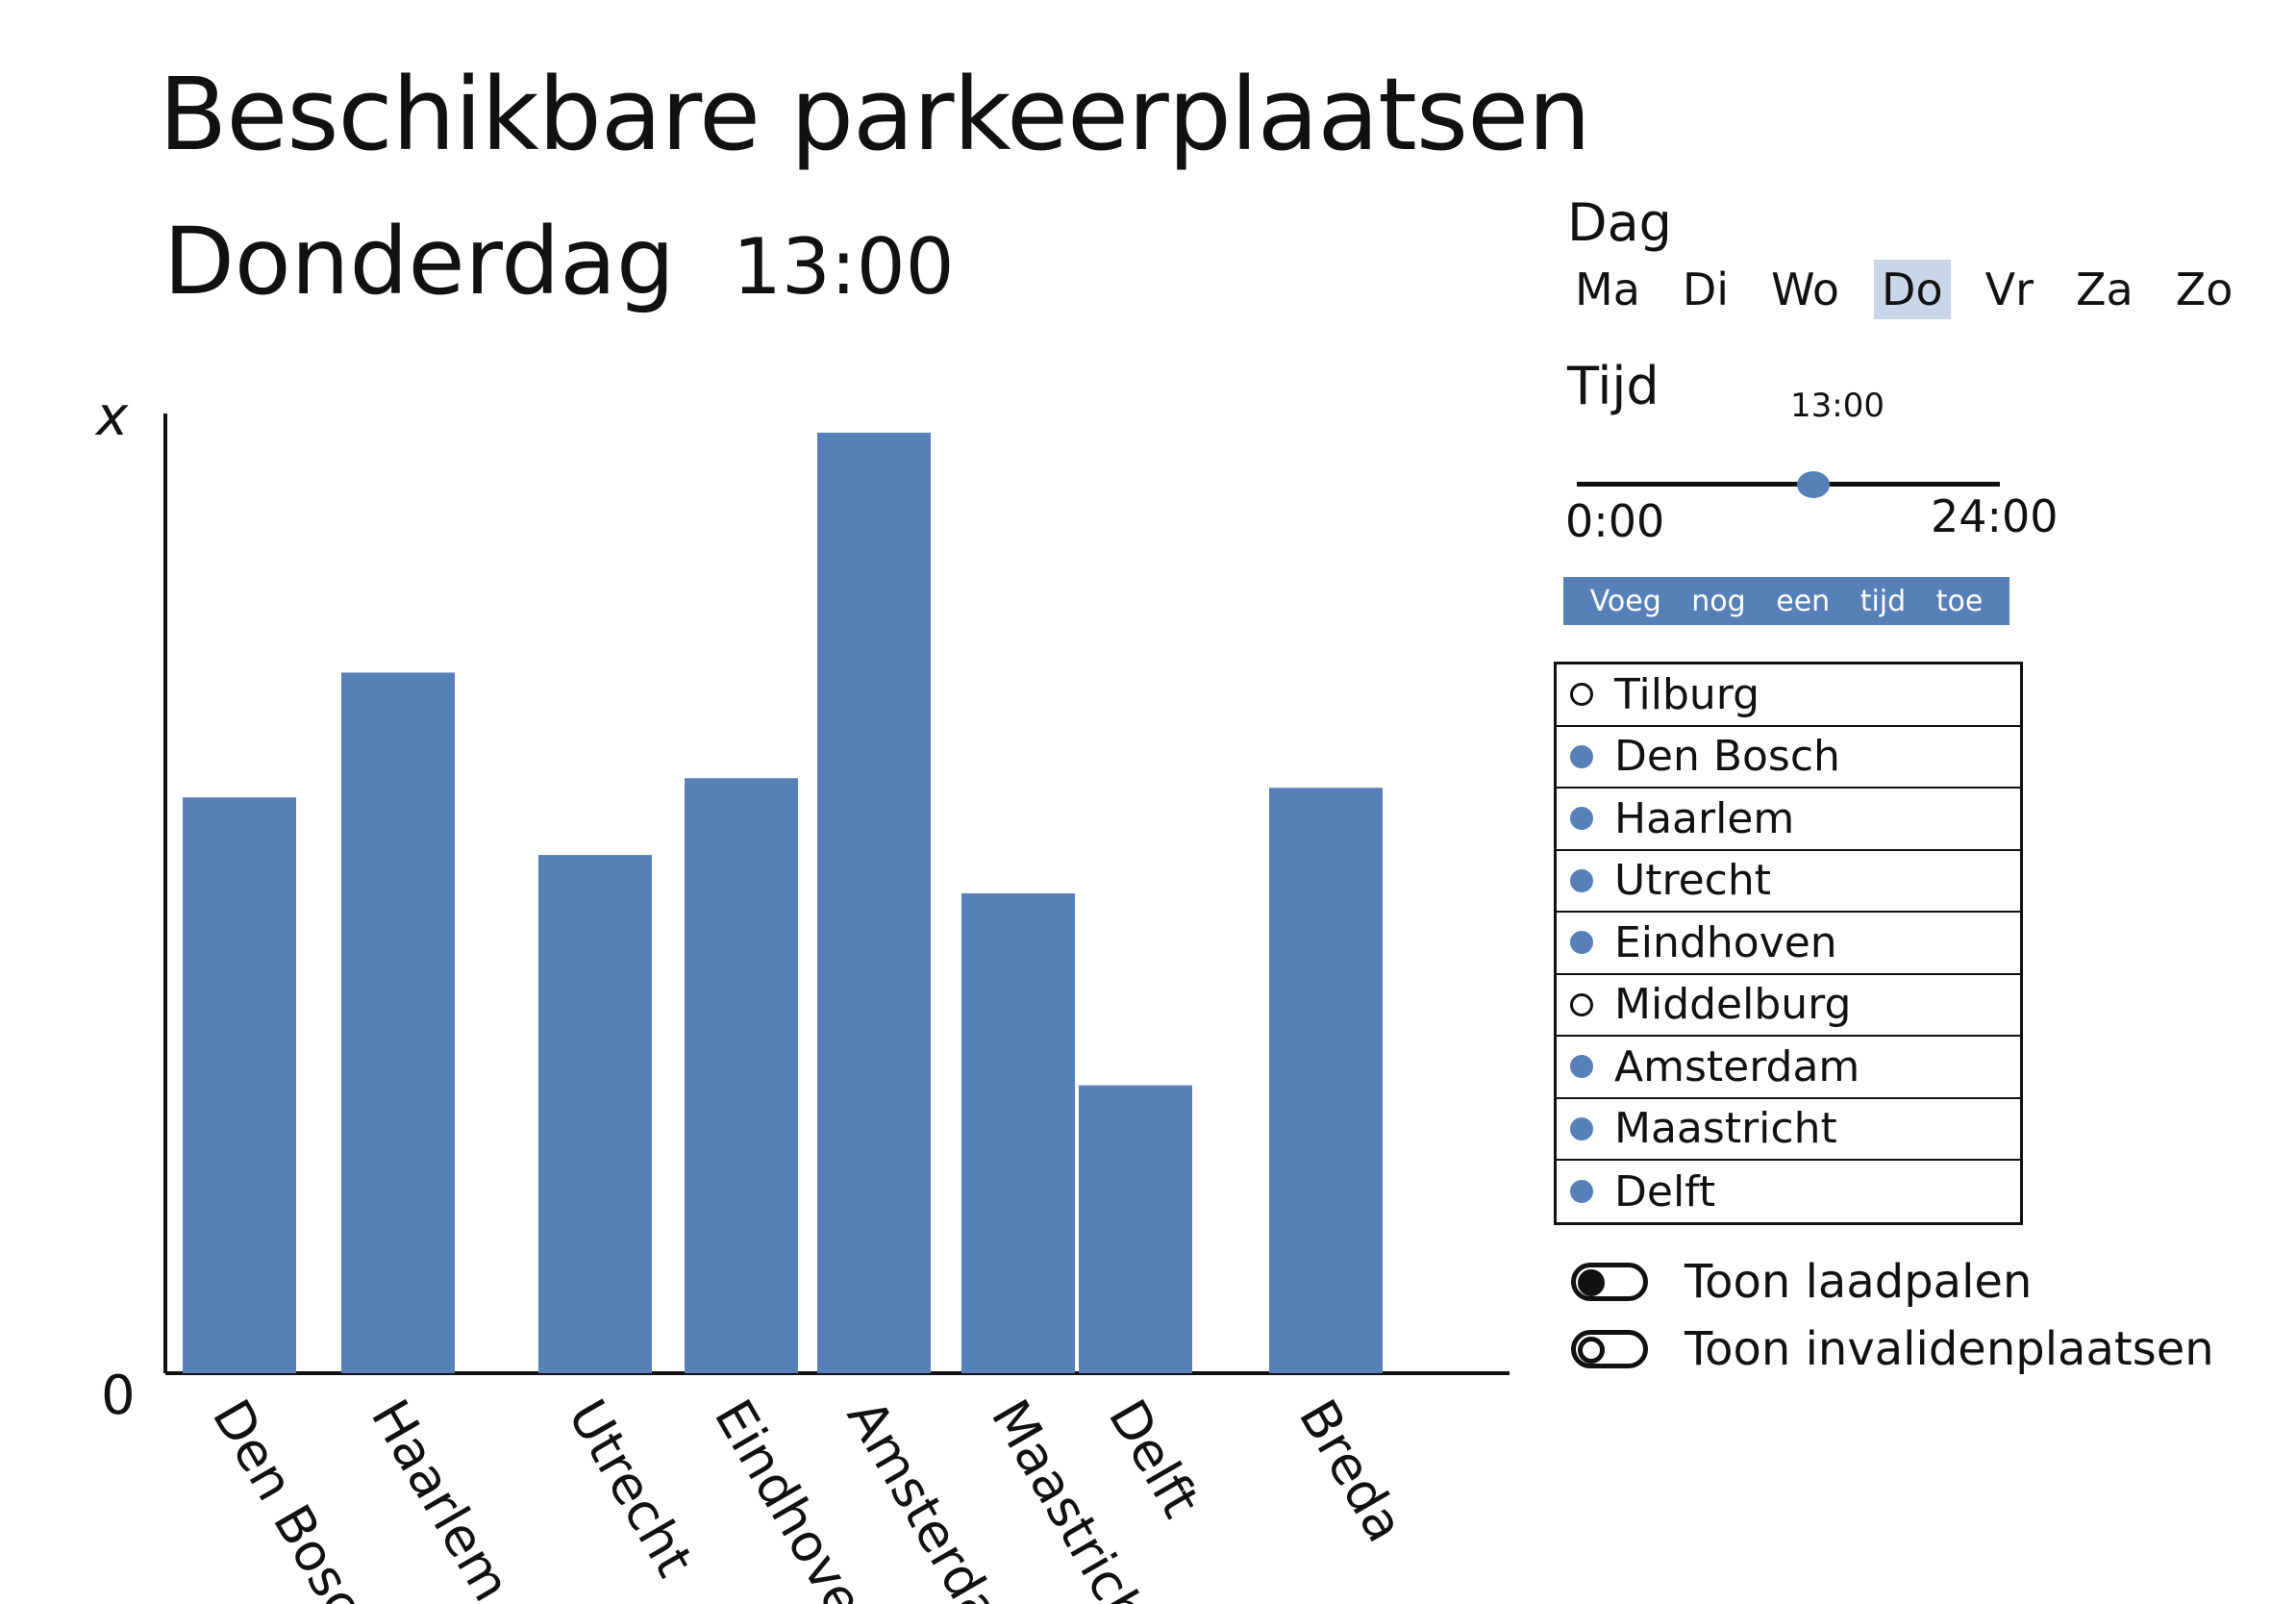 Image resolution: width=2296 pixels, height=1604 pixels. Describe the element at coordinates (1704, 818) in the screenshot. I see `city-label: Haarlem` at that location.